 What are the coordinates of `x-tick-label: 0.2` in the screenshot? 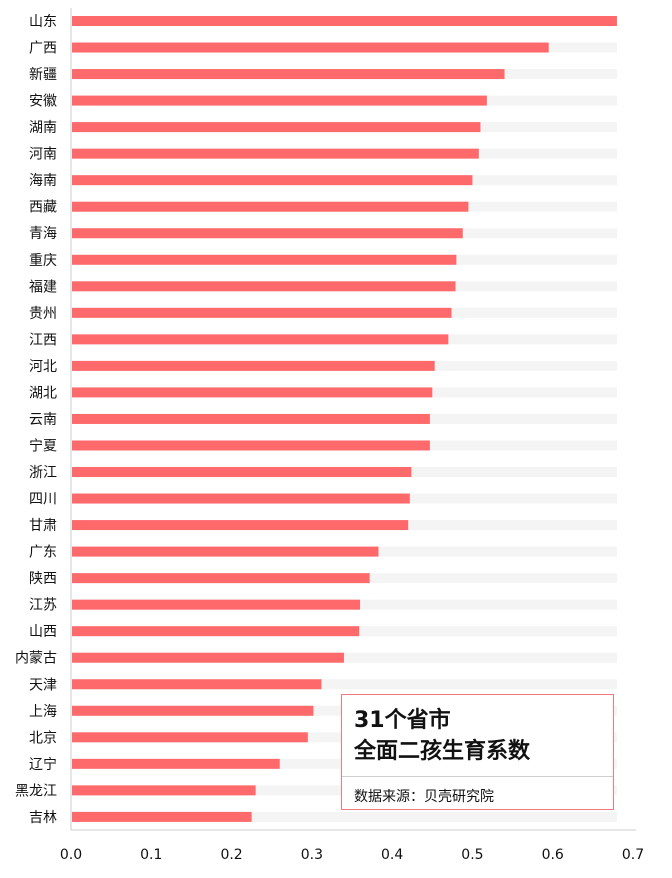 It's located at (231, 855).